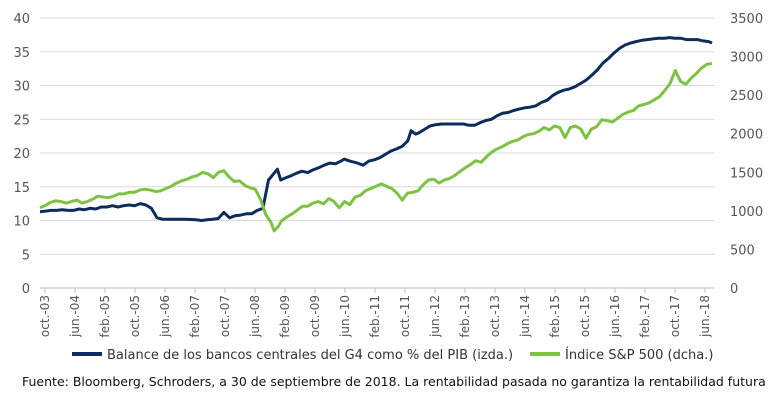  I want to click on x-tick-label: feb.-05, so click(105, 316).